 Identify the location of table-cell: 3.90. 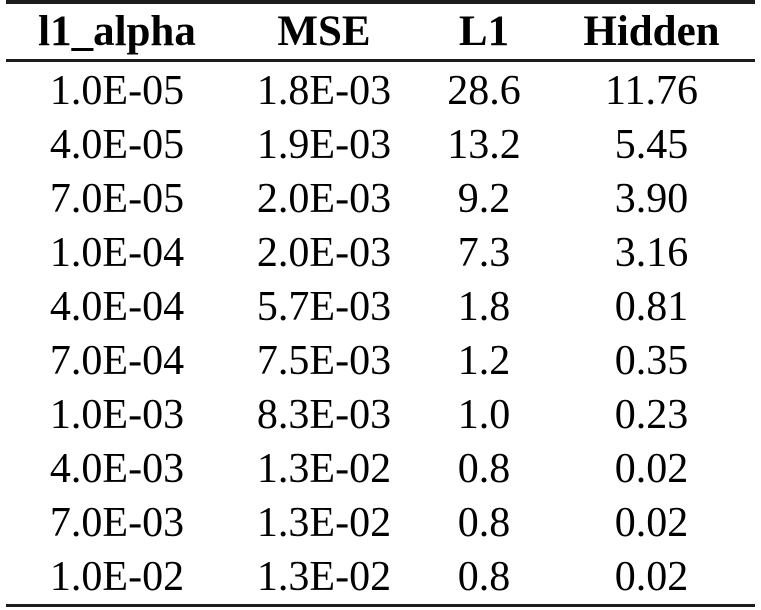
(651, 199).